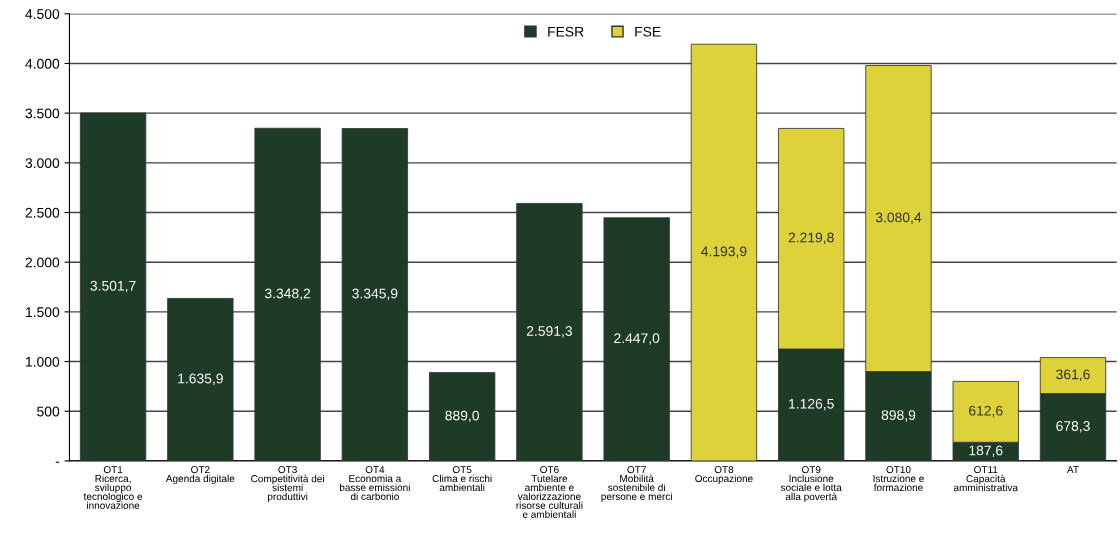 Image resolution: width=1120 pixels, height=552 pixels. What do you see at coordinates (811, 404) in the screenshot?
I see `data-label: 1.126,5` at bounding box center [811, 404].